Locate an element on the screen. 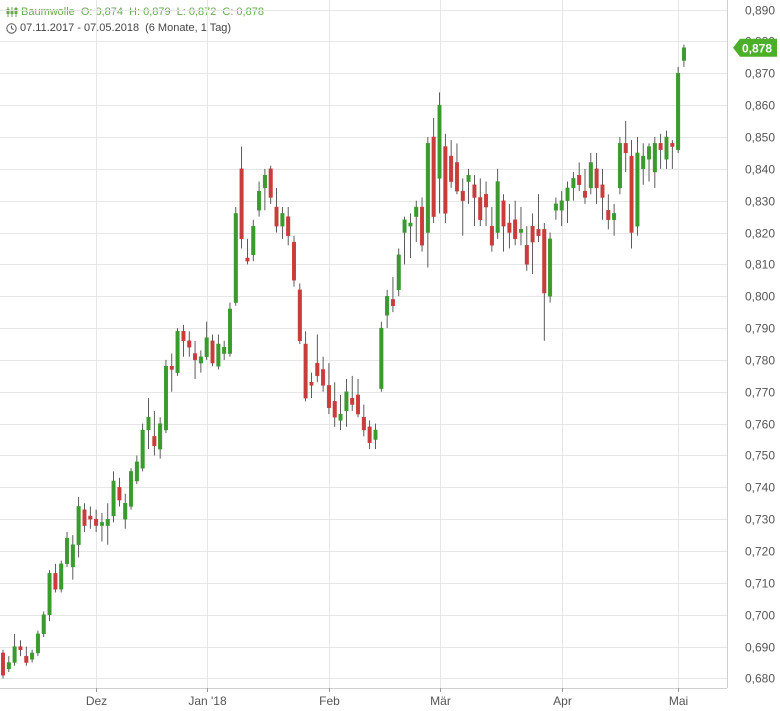 Image resolution: width=780 pixels, height=711 pixels. y-tick-label: 0,890 is located at coordinates (760, 11).